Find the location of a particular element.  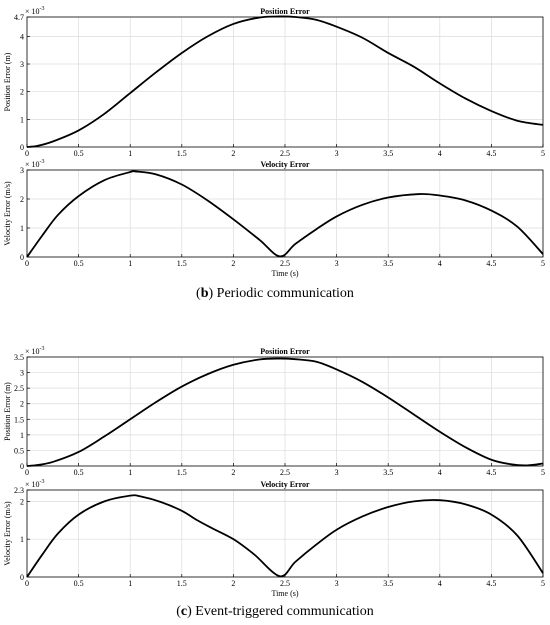

caption-b: (b) Periodic communication is located at coordinates (275, 293).